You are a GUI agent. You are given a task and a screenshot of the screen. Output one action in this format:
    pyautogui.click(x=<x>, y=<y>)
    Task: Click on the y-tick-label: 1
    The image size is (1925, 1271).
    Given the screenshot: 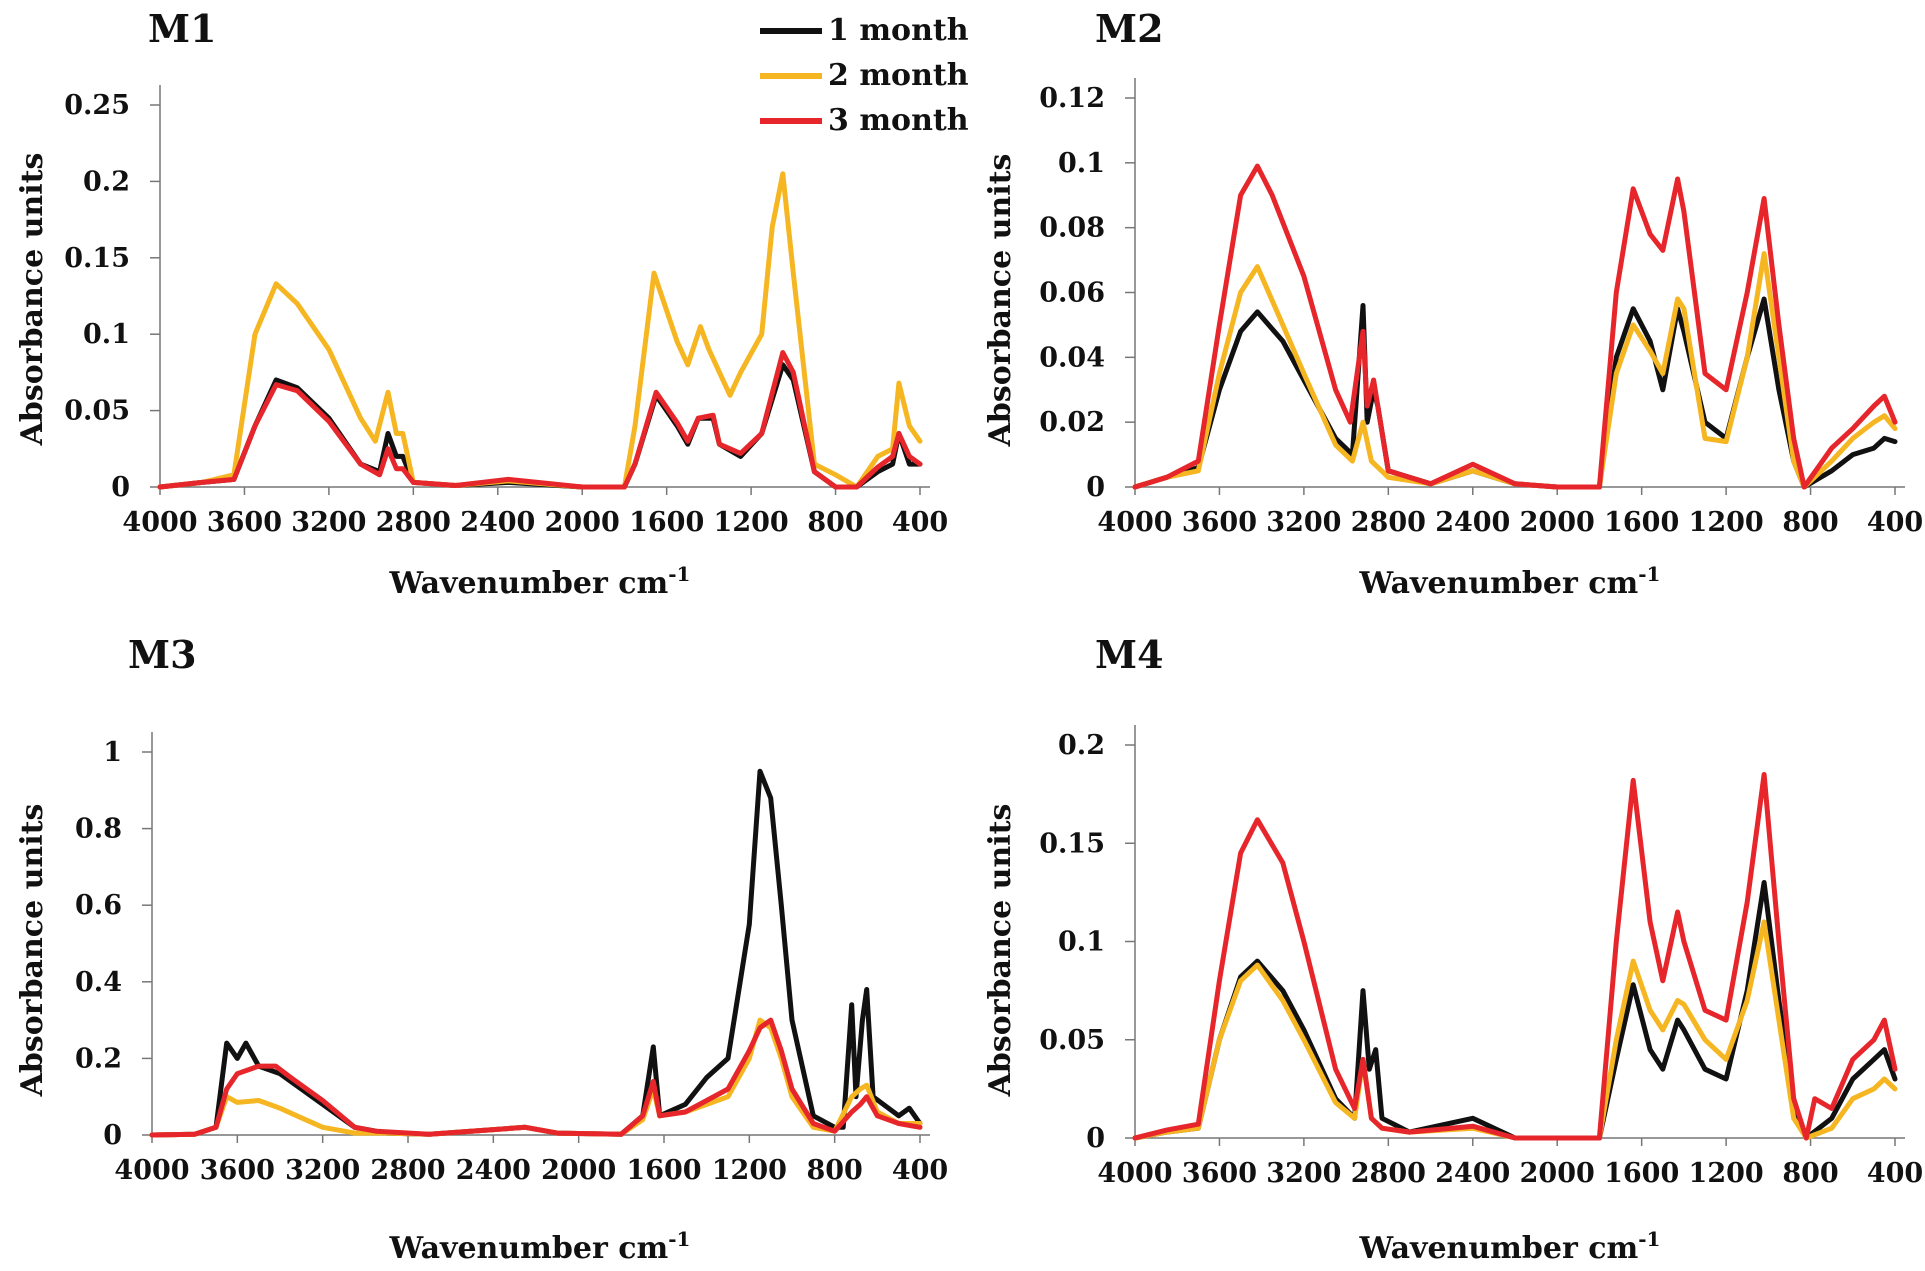 What is the action you would take?
    pyautogui.click(x=112, y=752)
    